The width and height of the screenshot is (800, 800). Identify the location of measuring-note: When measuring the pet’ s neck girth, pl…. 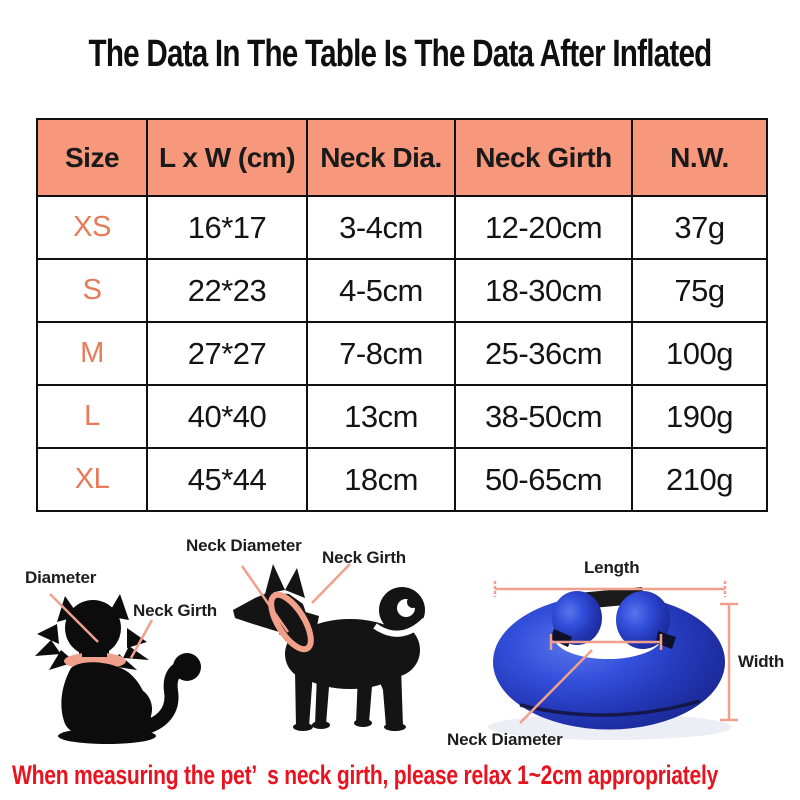
(365, 775).